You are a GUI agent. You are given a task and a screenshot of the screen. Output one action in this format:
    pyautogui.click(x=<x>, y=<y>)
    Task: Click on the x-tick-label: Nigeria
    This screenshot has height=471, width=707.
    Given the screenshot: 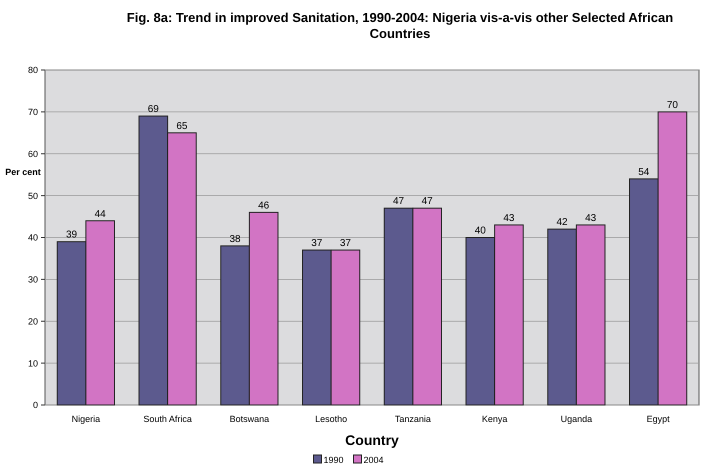 What is the action you would take?
    pyautogui.click(x=86, y=419)
    